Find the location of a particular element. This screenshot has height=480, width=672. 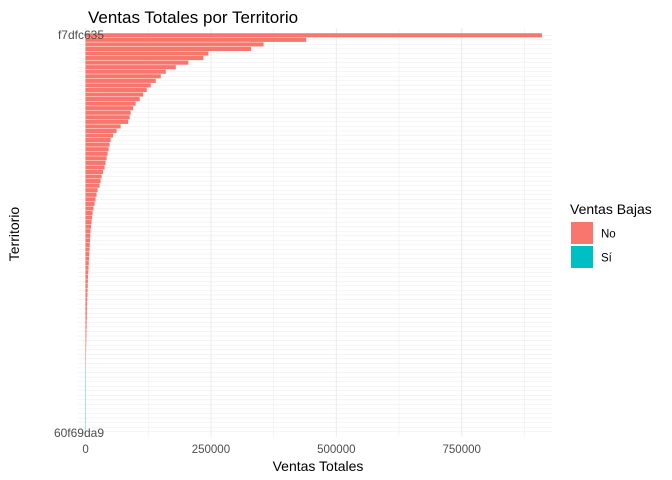

x-tick-label: 0 is located at coordinates (85, 450).